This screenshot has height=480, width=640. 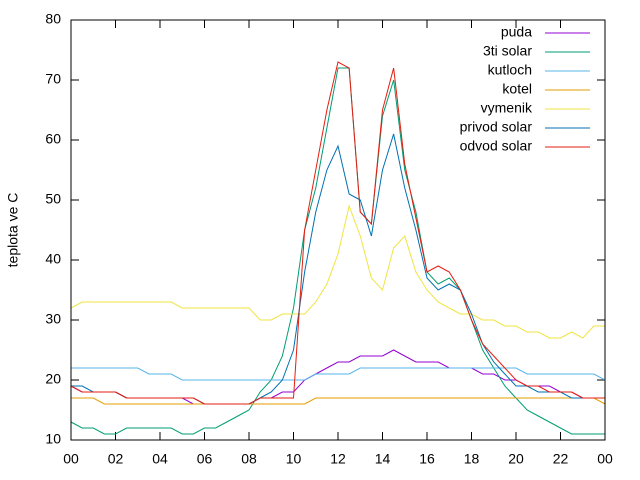 I want to click on legend-label: privod solar, so click(x=496, y=127).